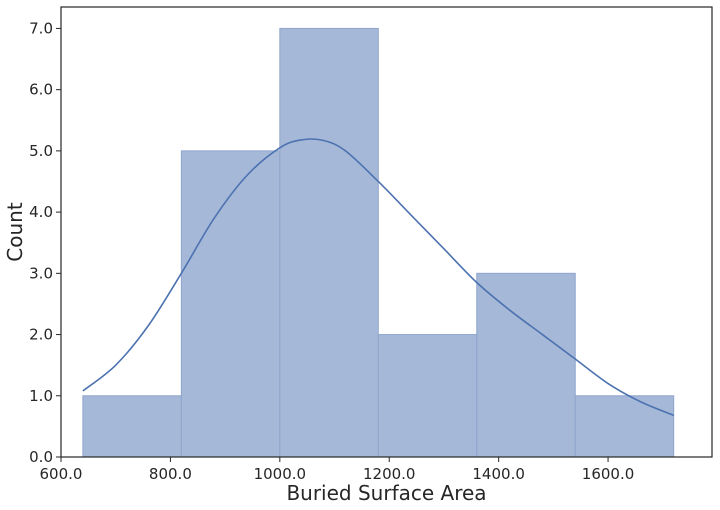 The image size is (720, 510). Describe the element at coordinates (41, 396) in the screenshot. I see `y-tick-label: 1.0` at that location.